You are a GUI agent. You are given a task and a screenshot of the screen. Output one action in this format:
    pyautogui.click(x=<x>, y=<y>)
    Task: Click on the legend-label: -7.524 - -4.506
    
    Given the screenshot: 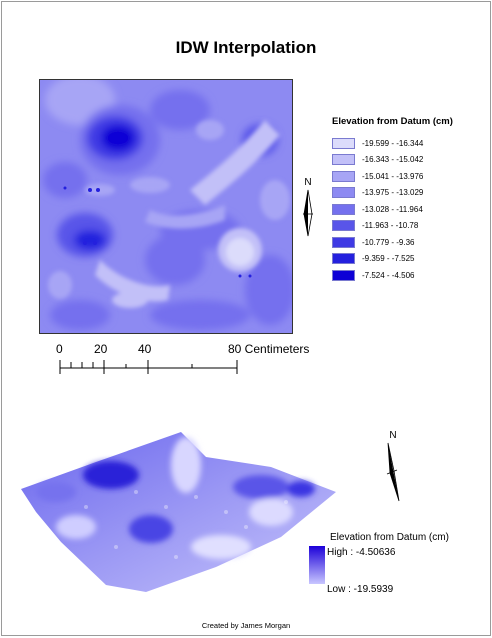 What is the action you would take?
    pyautogui.click(x=388, y=275)
    